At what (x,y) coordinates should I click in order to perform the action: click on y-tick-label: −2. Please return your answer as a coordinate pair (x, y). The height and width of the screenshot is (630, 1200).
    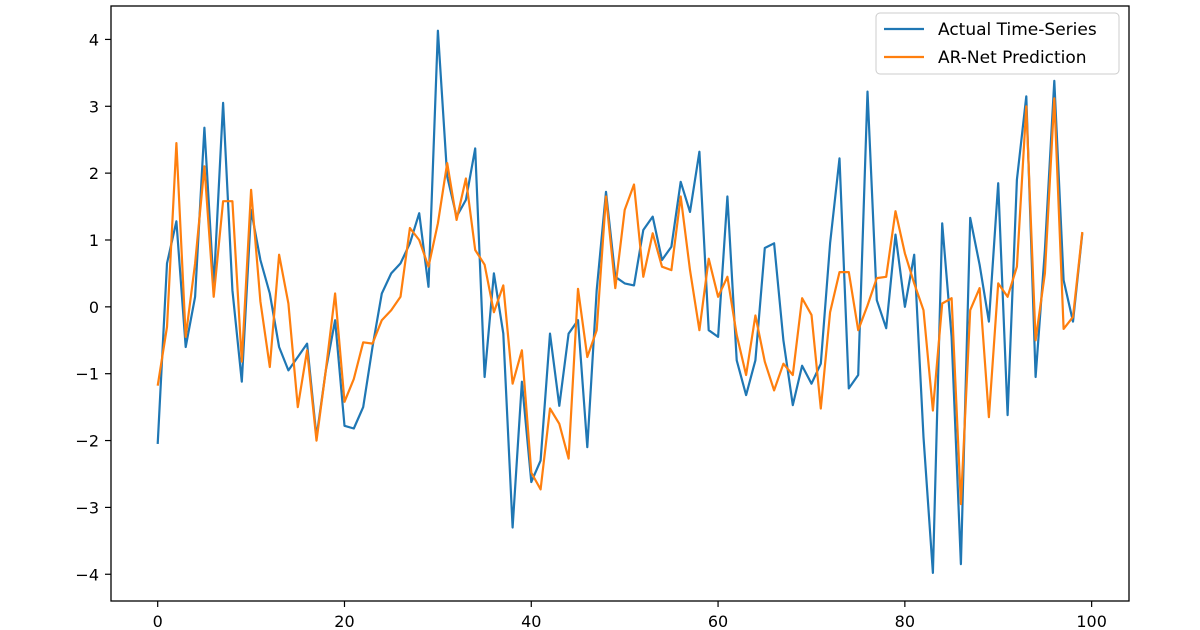
    Looking at the image, I should click on (87, 441).